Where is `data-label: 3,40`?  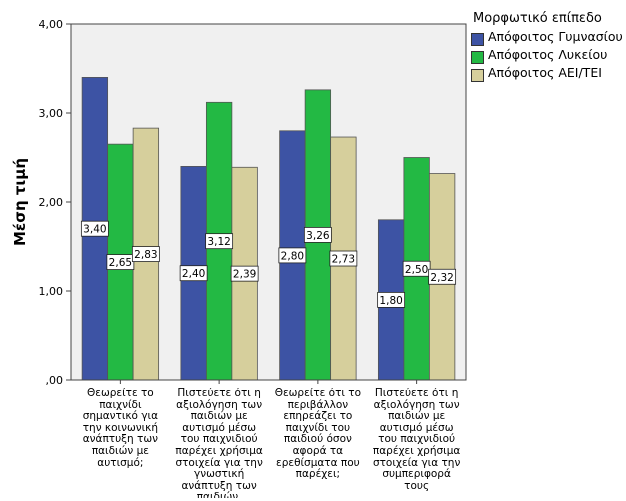 data-label: 3,40 is located at coordinates (94, 230).